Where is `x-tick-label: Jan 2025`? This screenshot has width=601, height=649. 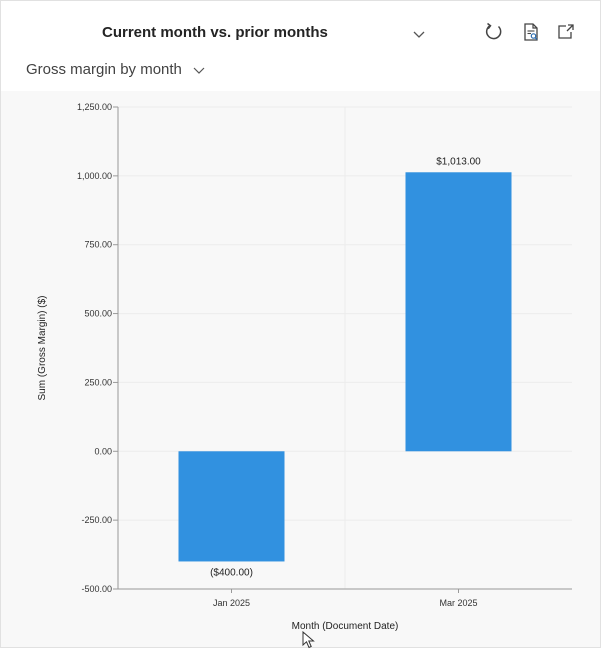
x-tick-label: Jan 2025 is located at coordinates (231, 603).